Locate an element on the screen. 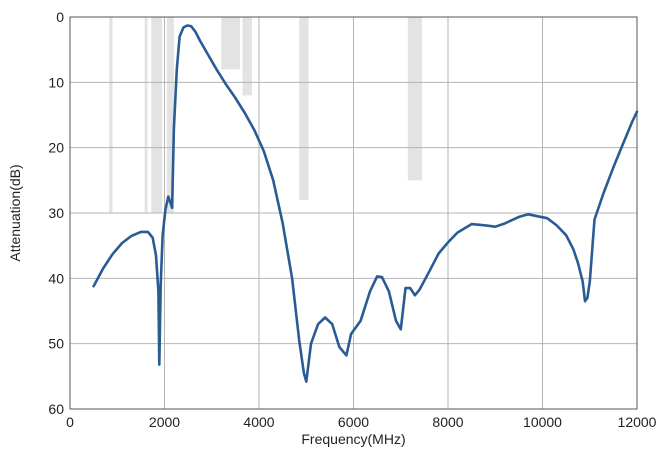  x-tick-label: 2000 is located at coordinates (164, 422).